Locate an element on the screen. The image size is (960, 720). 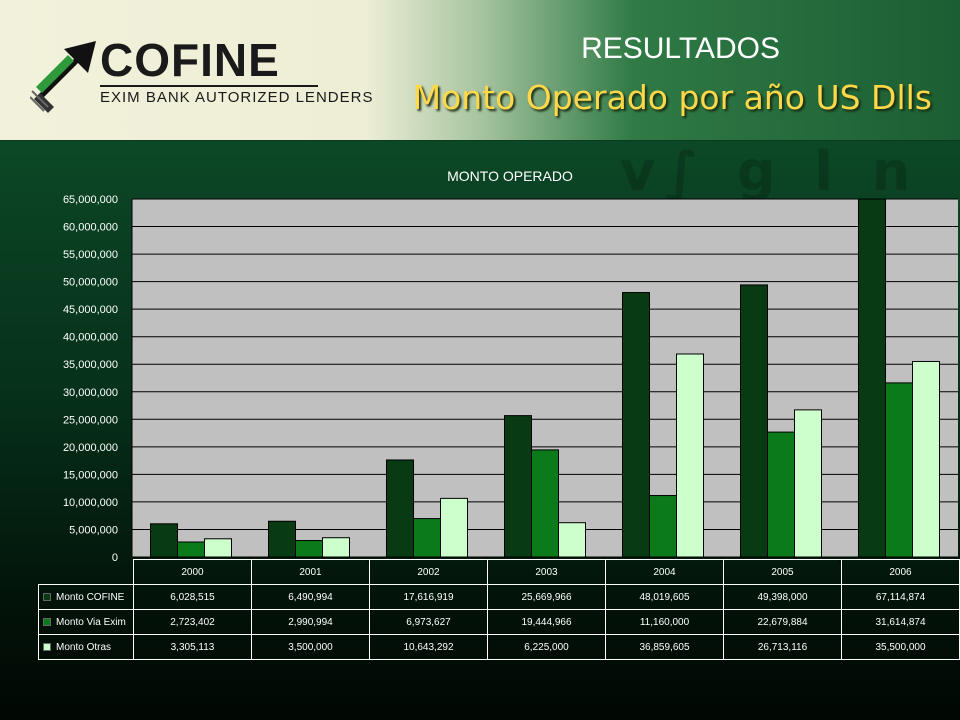
table-cell: 67,114,874 is located at coordinates (900, 597).